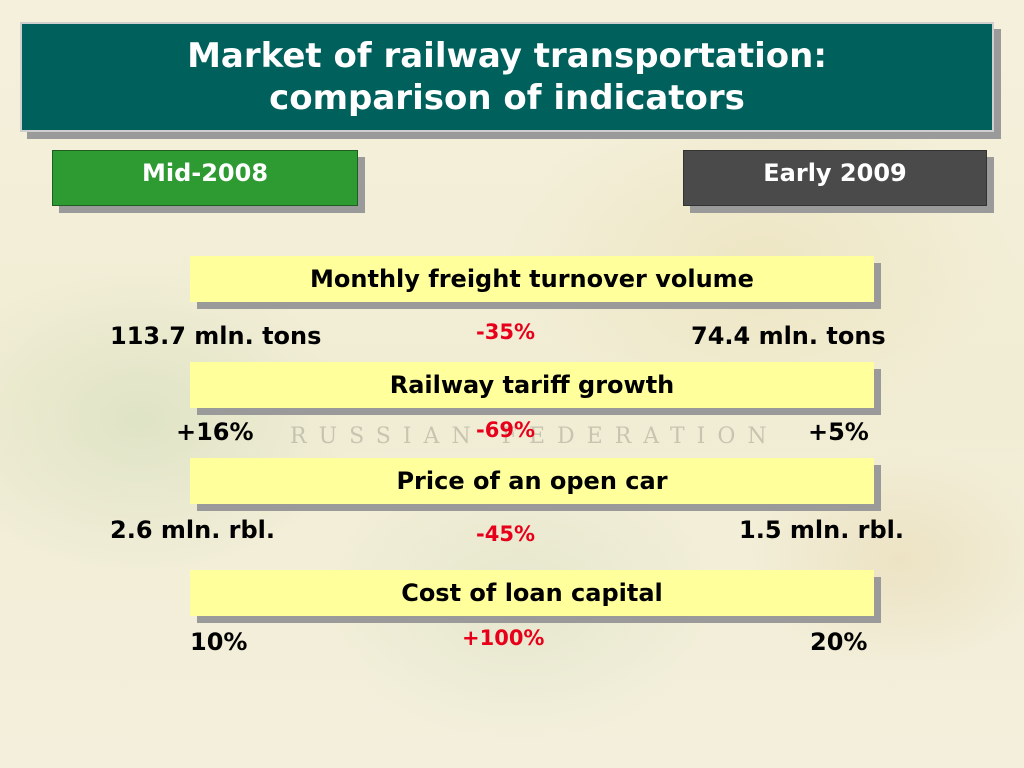  Describe the element at coordinates (822, 530) in the screenshot. I see `open-car-price-2009: 1.5 mln. rbl.` at that location.